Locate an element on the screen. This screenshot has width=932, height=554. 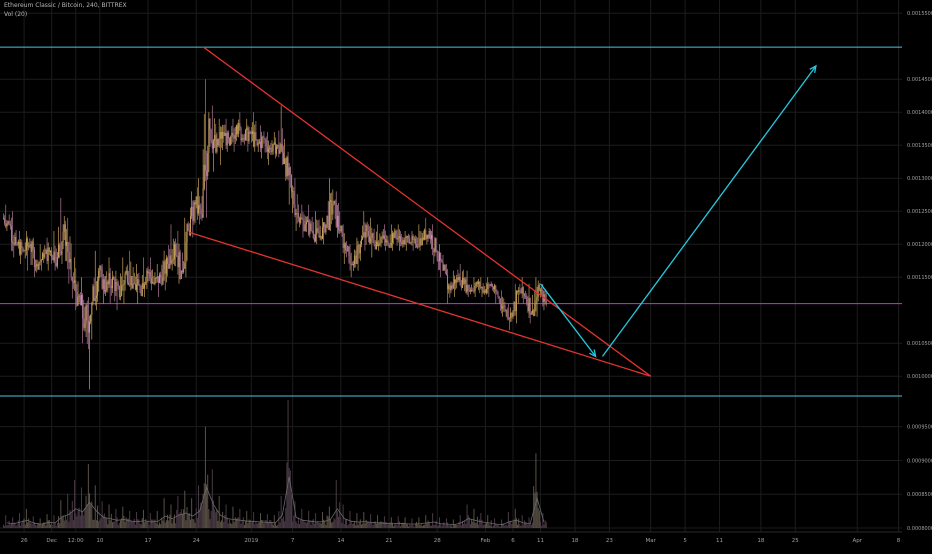
x-tick-label: Dec is located at coordinates (51, 541).